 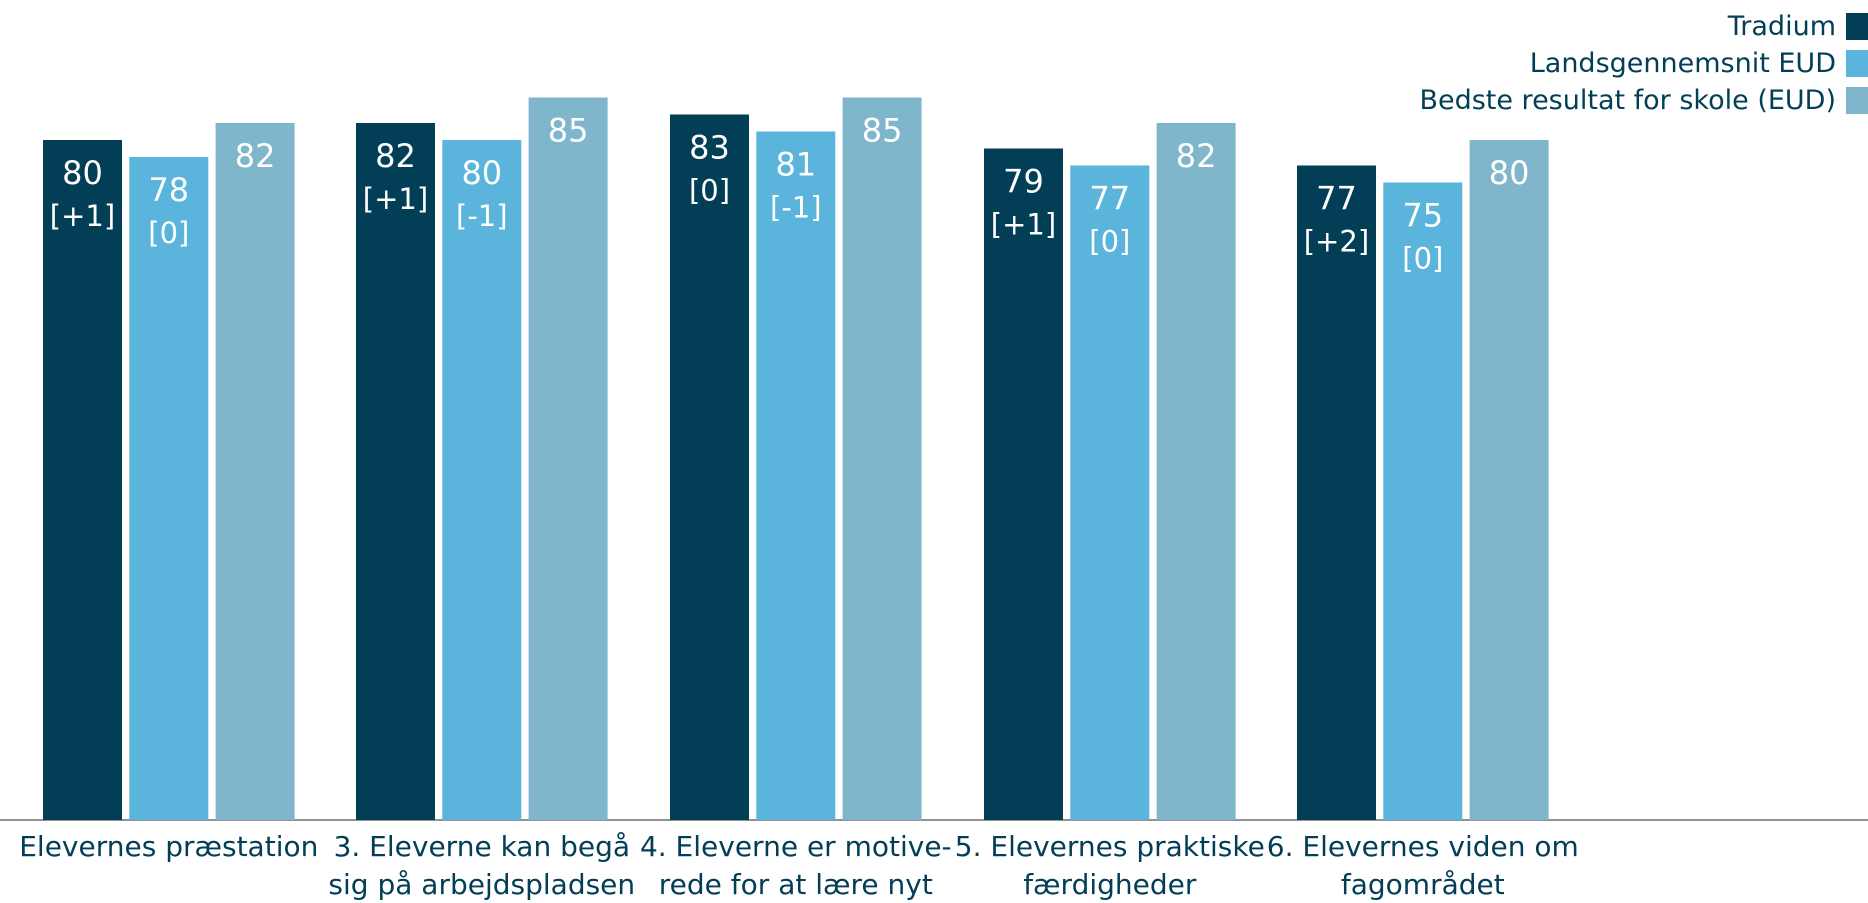 What do you see at coordinates (168, 190) in the screenshot?
I see `data-label: 78` at bounding box center [168, 190].